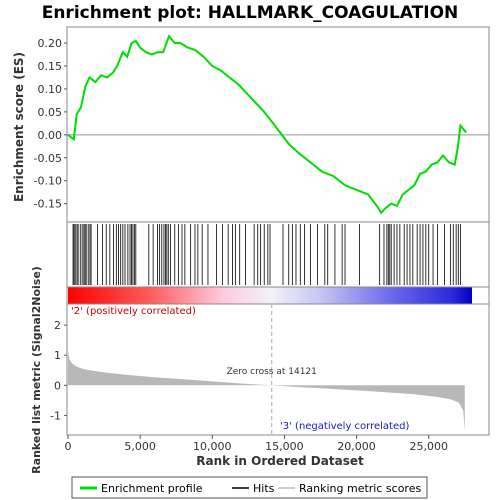 The image size is (500, 500). I want to click on es-y-tick-label: 0.20, so click(50, 43).